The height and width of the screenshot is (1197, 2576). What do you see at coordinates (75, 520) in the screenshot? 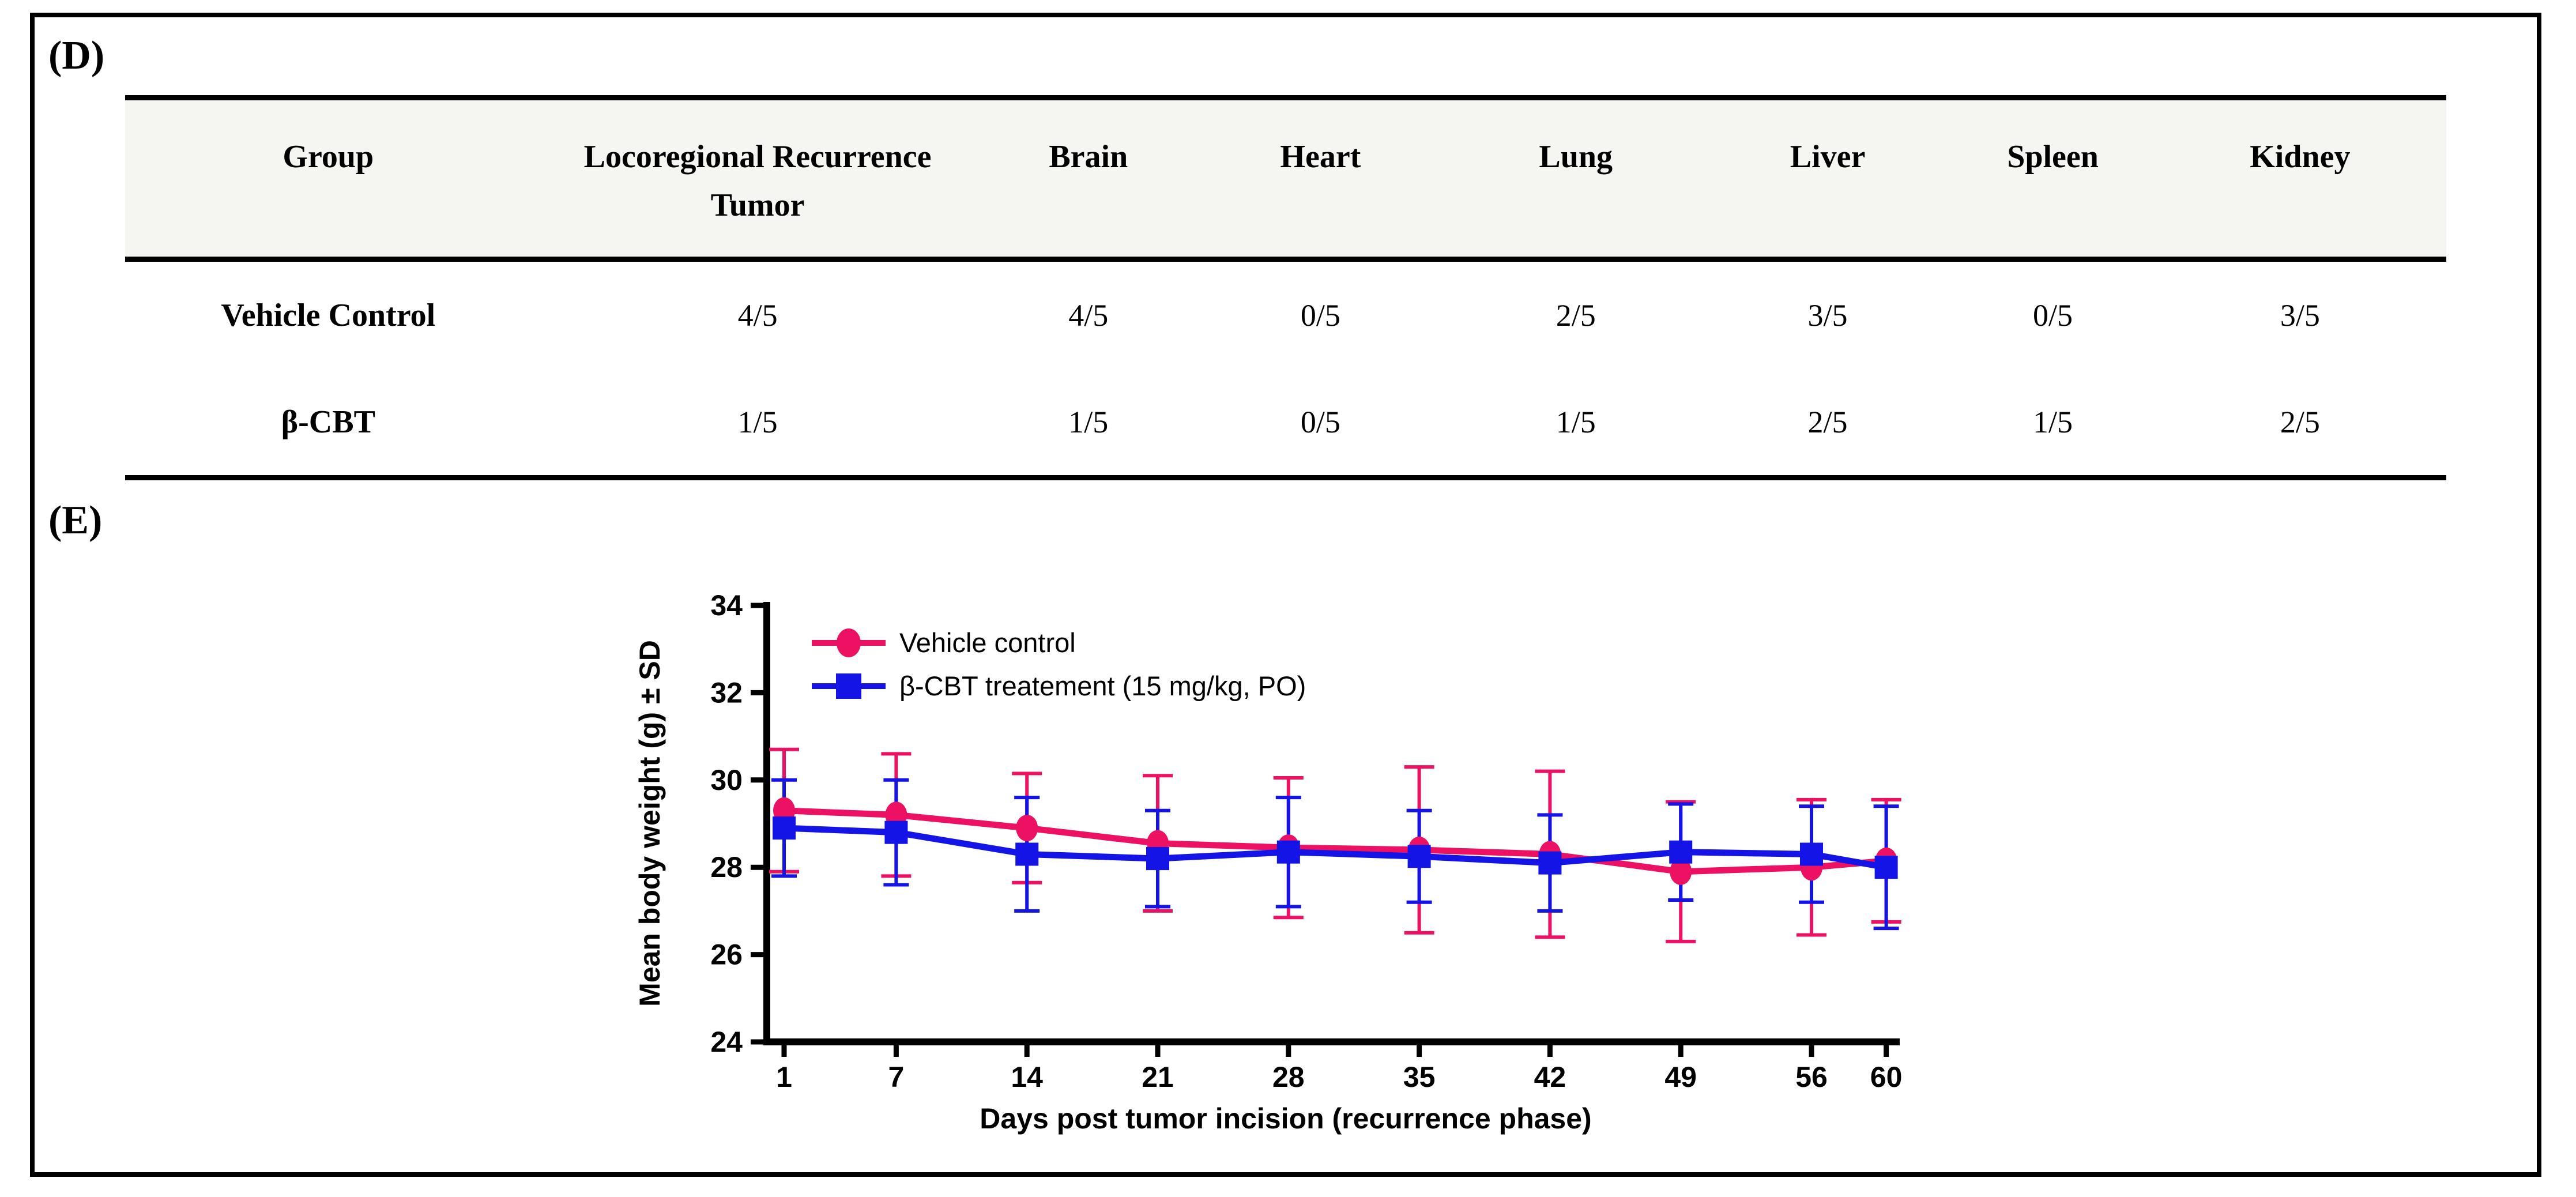
I see `panel-e-label: (E)` at bounding box center [75, 520].